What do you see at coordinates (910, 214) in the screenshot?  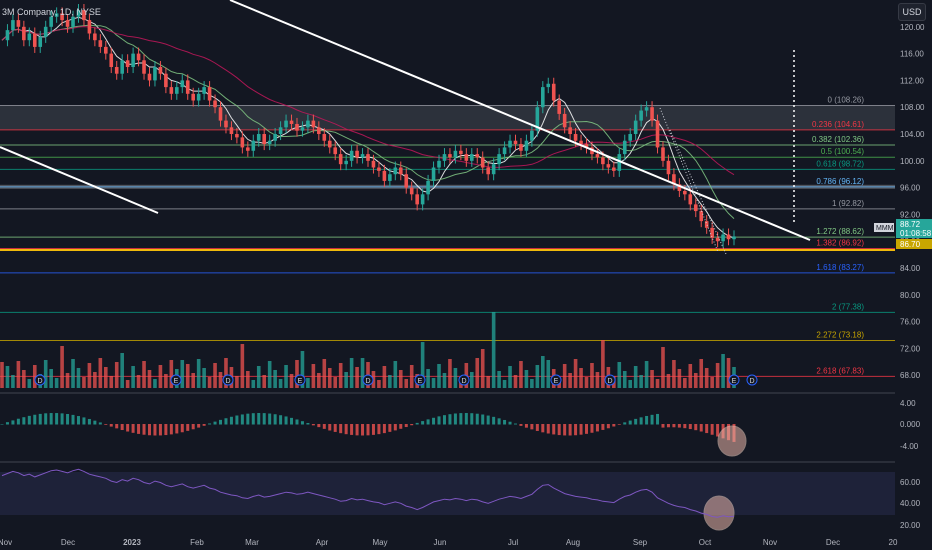 I see `price-tick: 92.00` at bounding box center [910, 214].